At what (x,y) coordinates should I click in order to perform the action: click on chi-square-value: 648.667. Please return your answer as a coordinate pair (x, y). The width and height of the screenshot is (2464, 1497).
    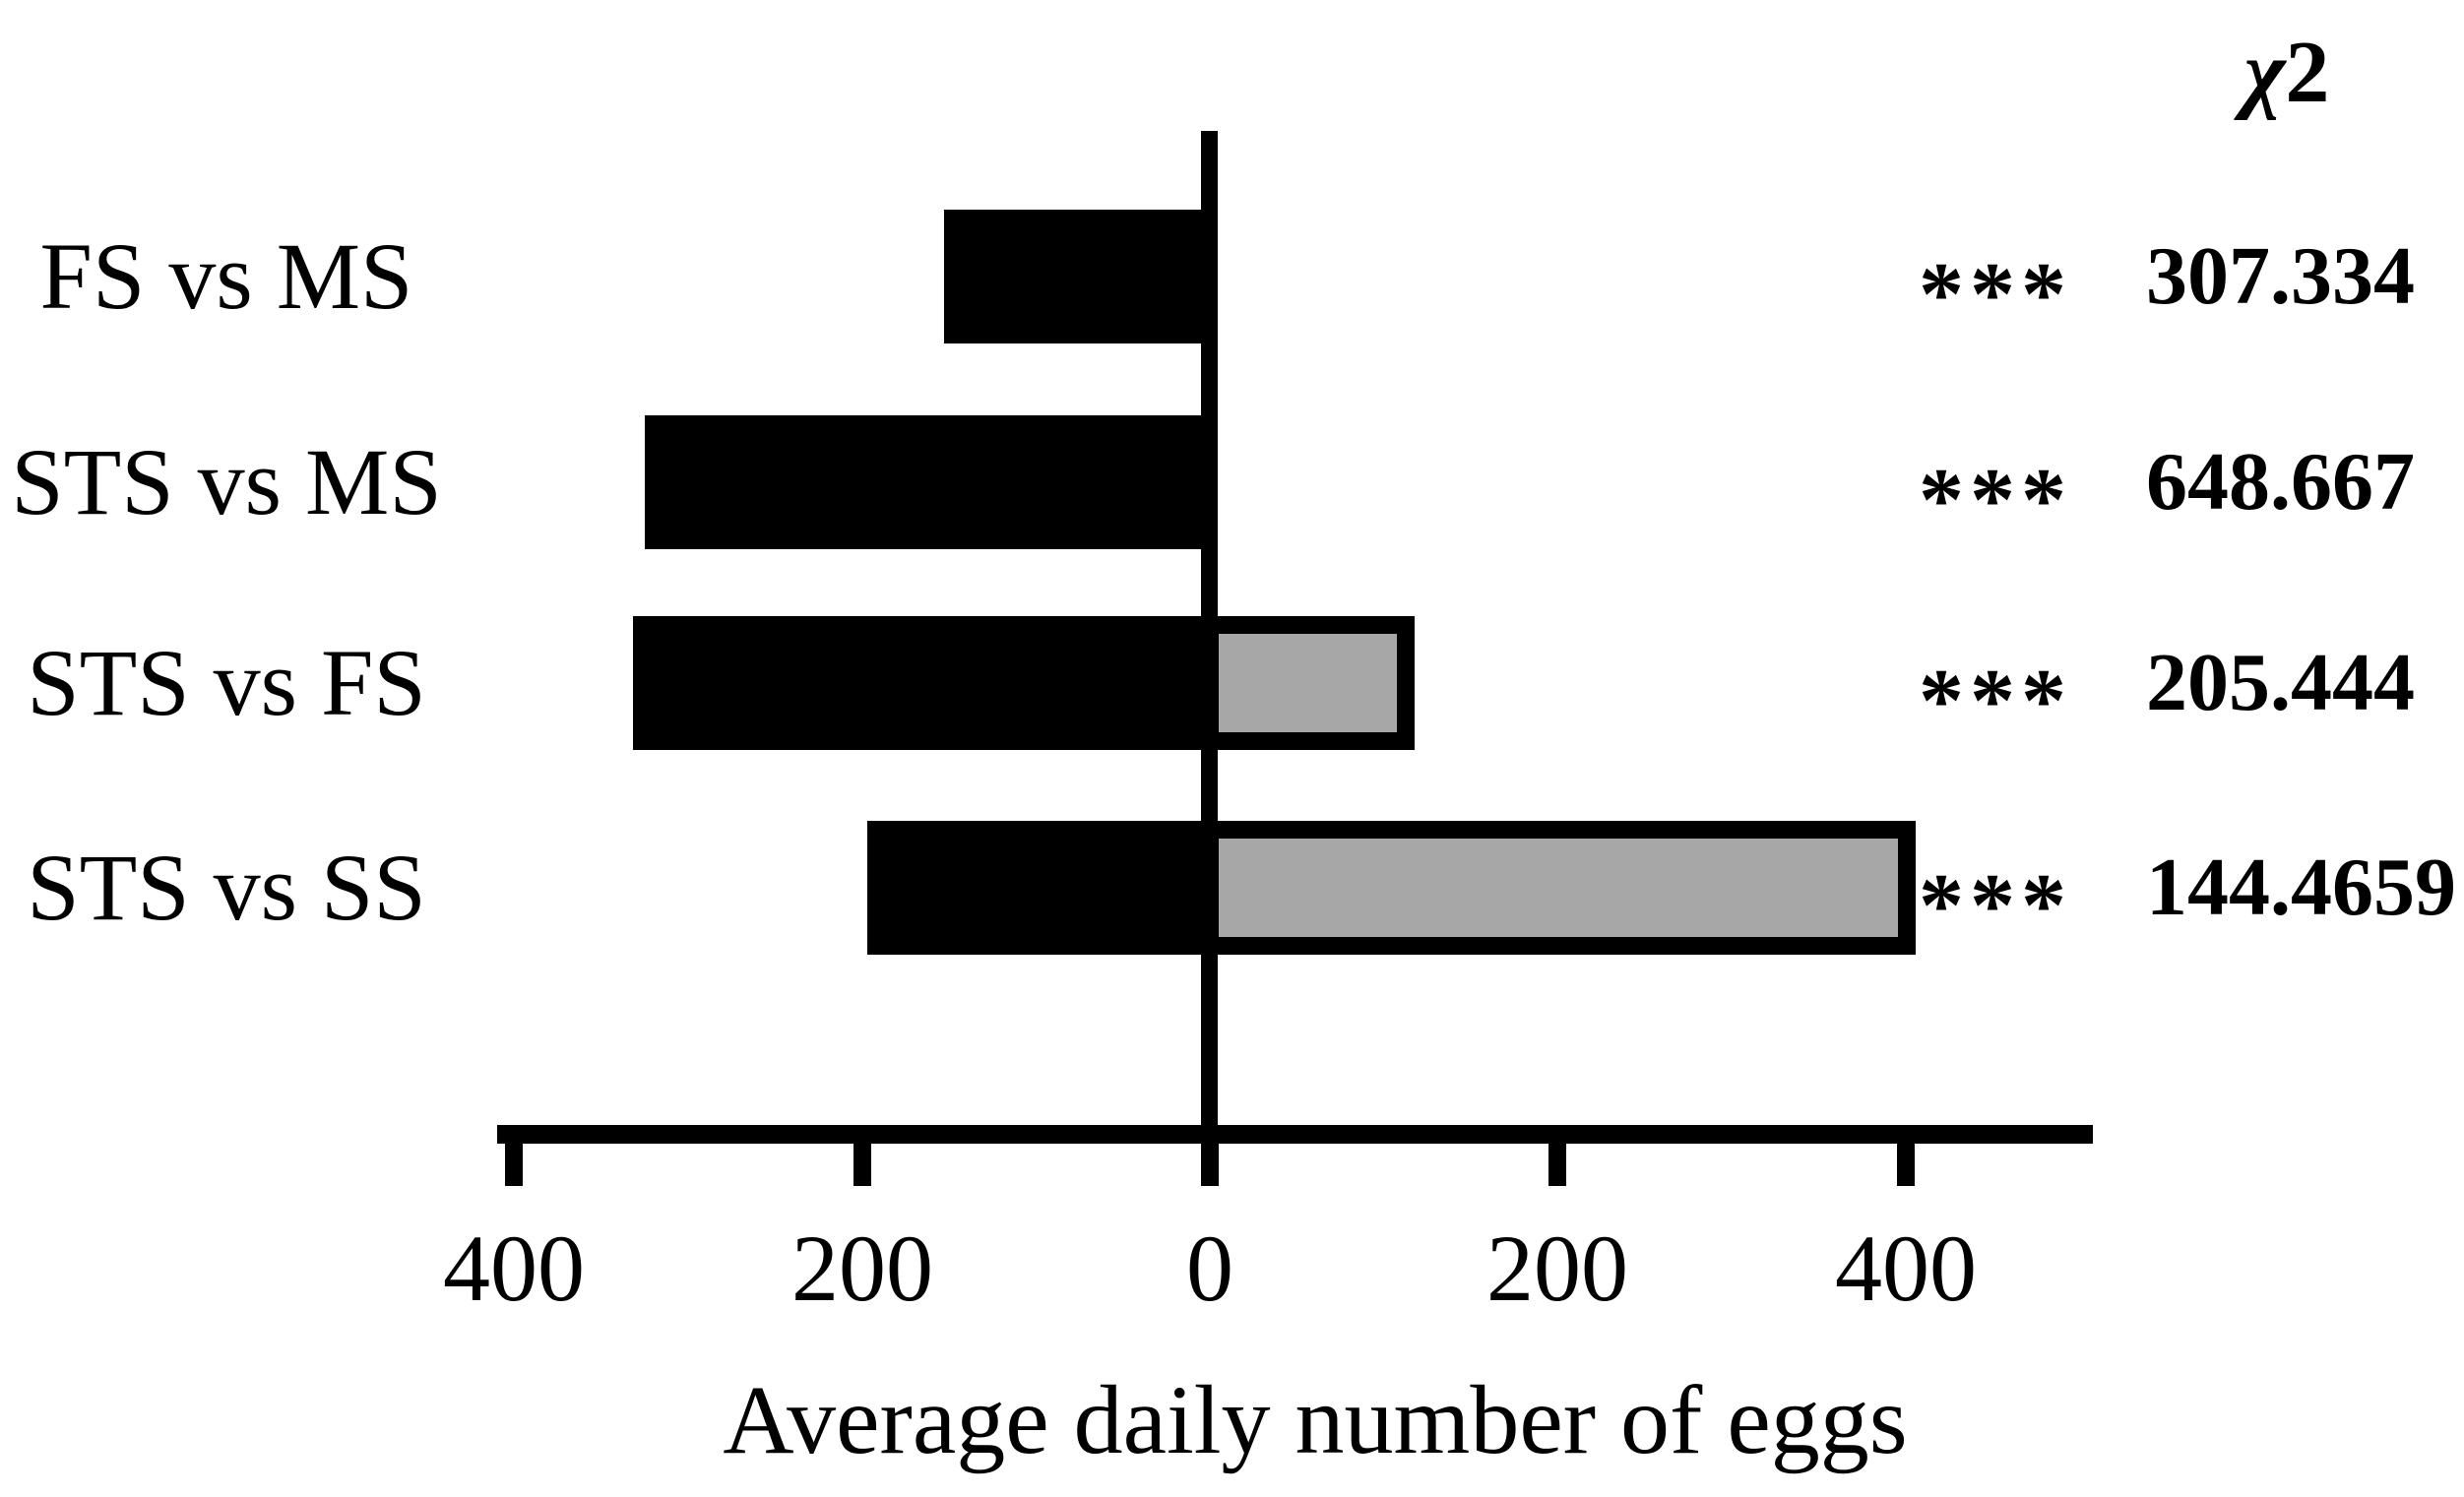
    Looking at the image, I should click on (2280, 482).